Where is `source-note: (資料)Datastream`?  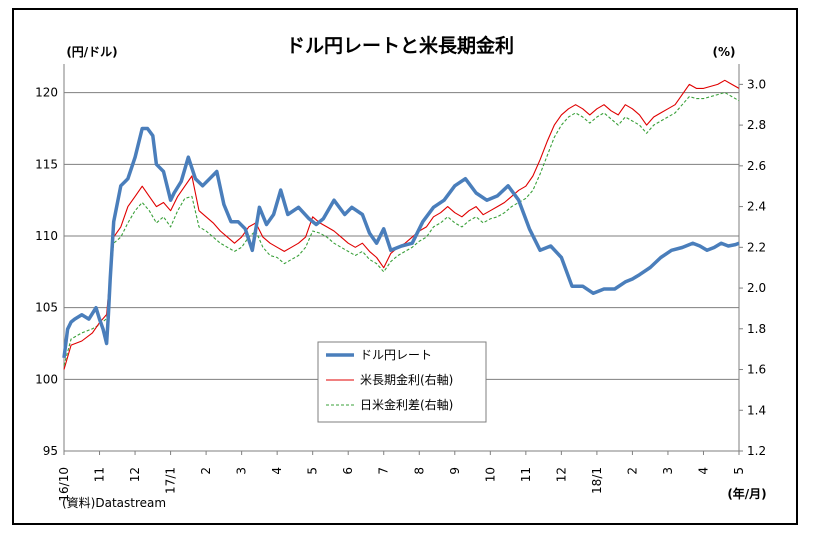
source-note: (資料)Datastream is located at coordinates (114, 503).